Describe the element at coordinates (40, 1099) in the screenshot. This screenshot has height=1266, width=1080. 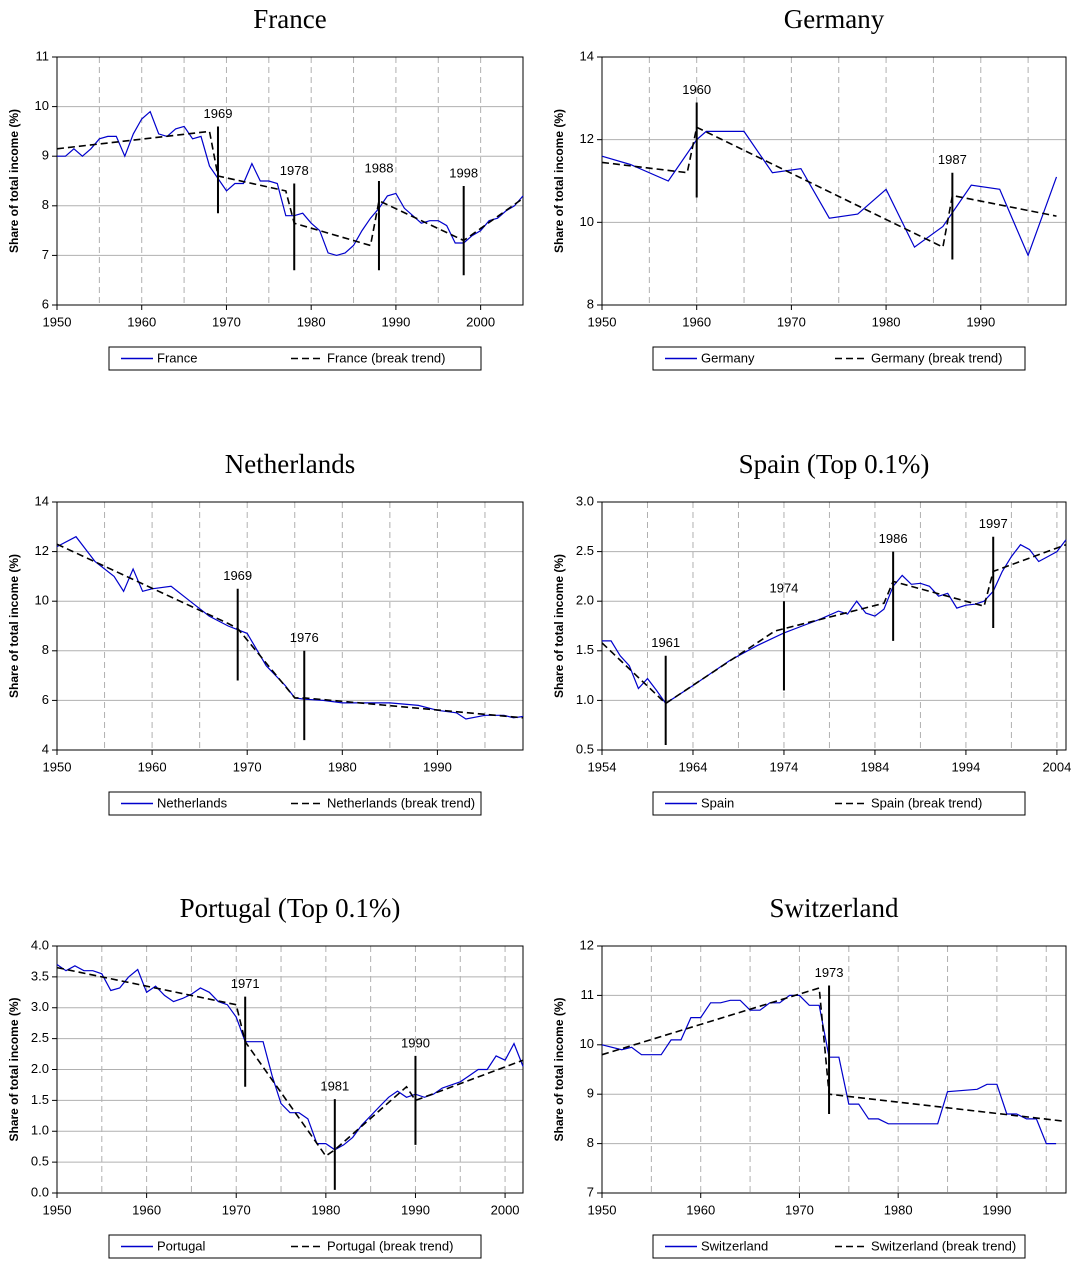
I see `y-tick-label: 1.5` at that location.